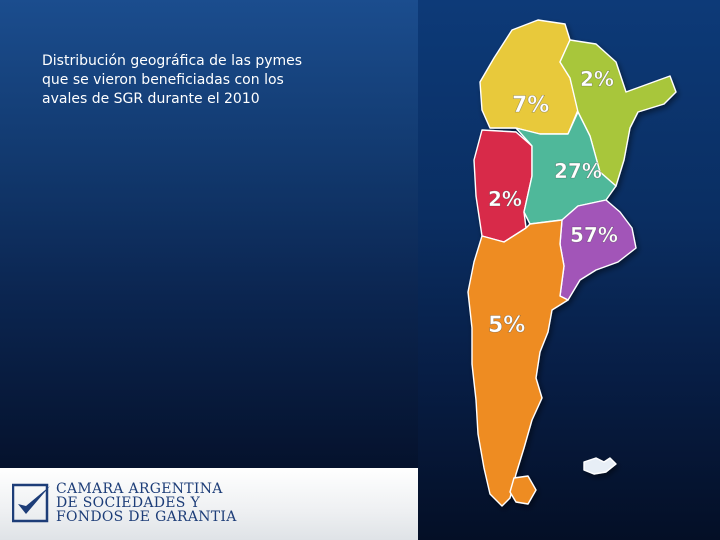  What do you see at coordinates (597, 79) in the screenshot?
I see `label-nea: 2%` at bounding box center [597, 79].